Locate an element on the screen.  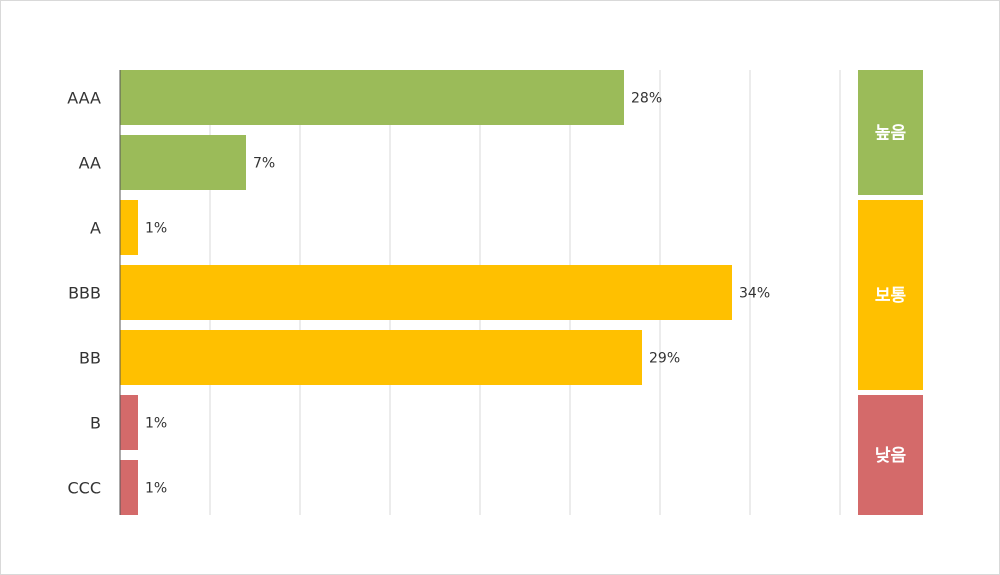
category-label: AAA is located at coordinates (84, 98).